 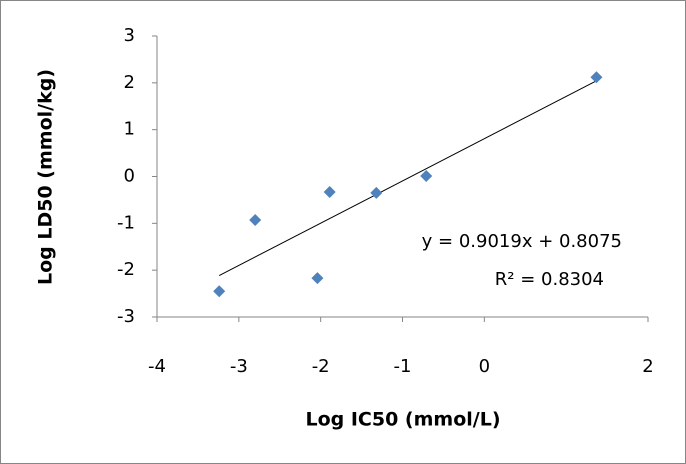 I want to click on y-tick-label: 2, so click(x=129, y=82).